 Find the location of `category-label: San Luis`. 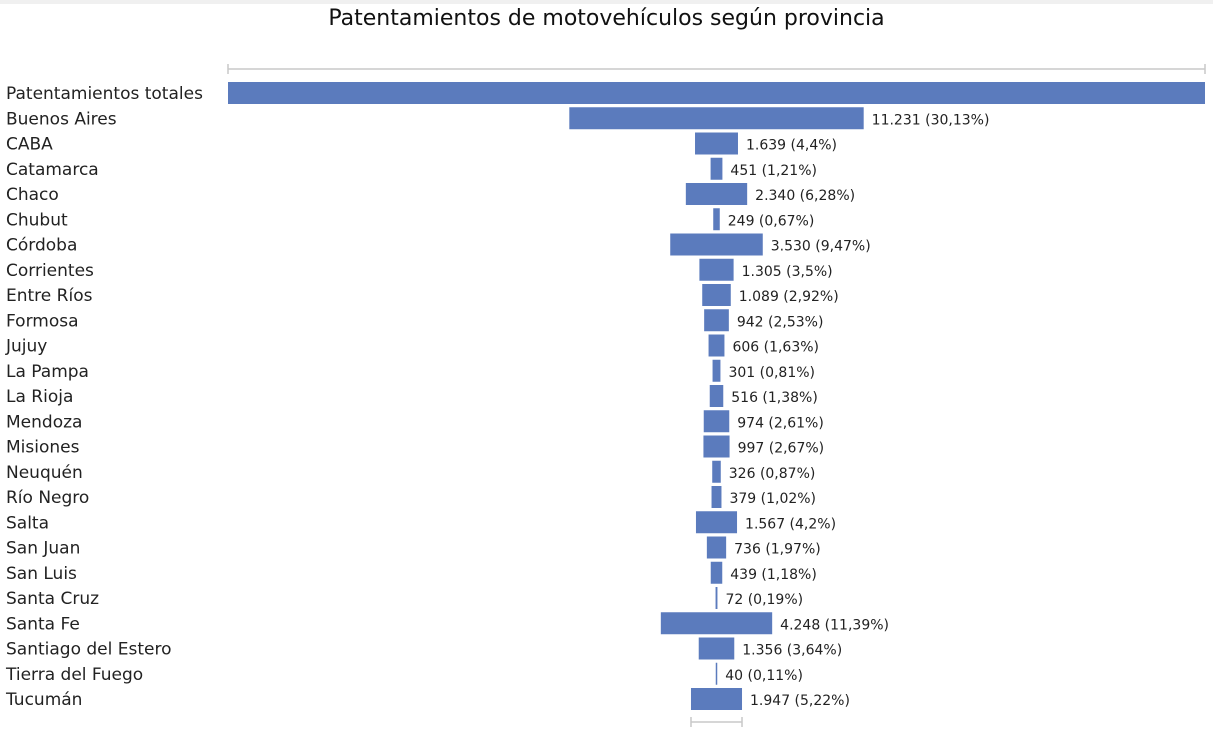

category-label: San Luis is located at coordinates (41, 574).